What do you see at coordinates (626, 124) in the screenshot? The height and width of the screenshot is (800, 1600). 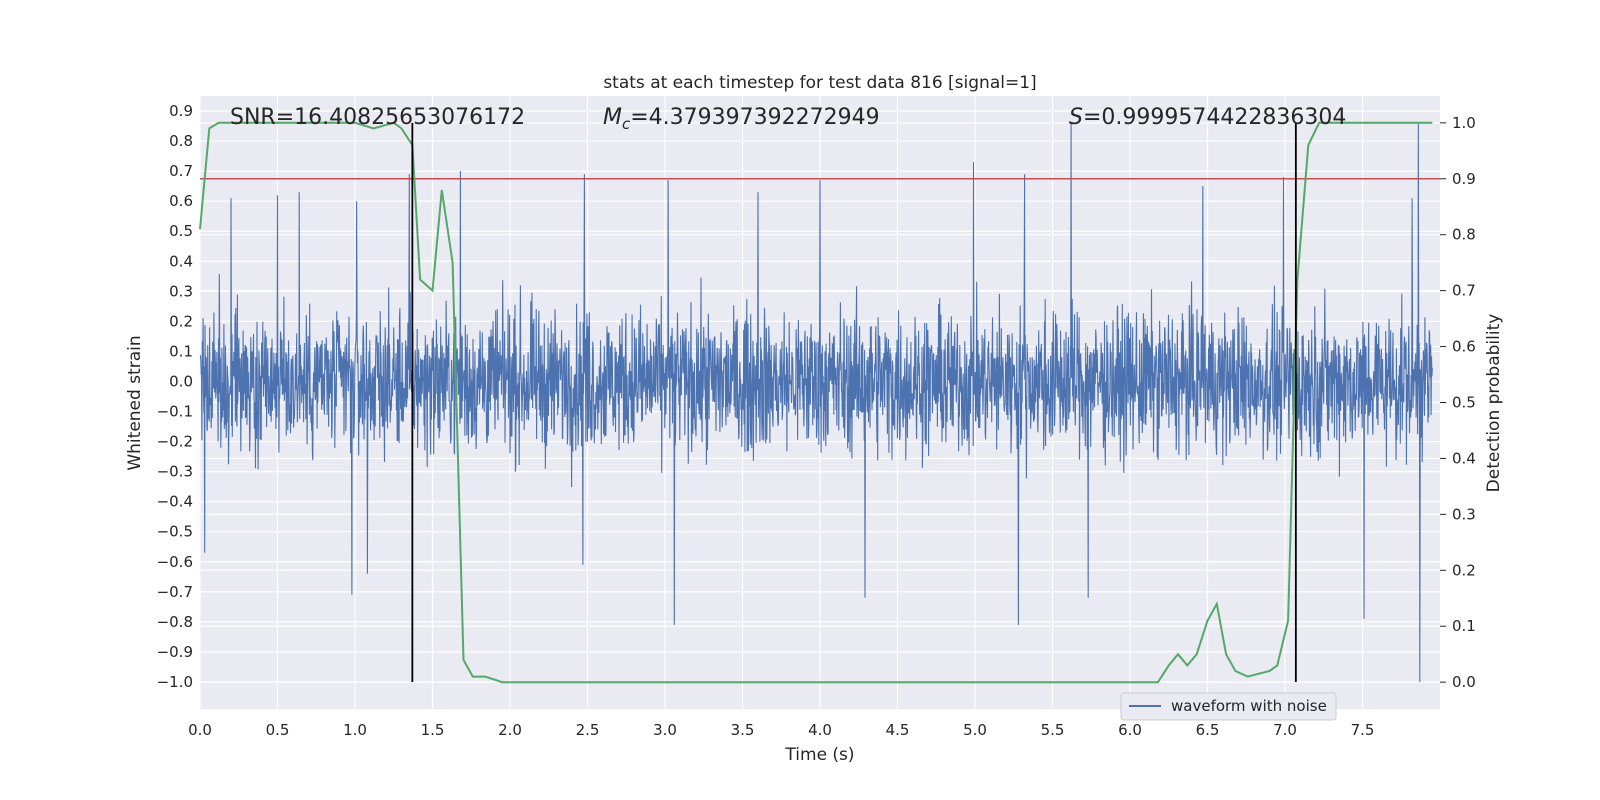 I see `chirp-mass-subscript: c` at bounding box center [626, 124].